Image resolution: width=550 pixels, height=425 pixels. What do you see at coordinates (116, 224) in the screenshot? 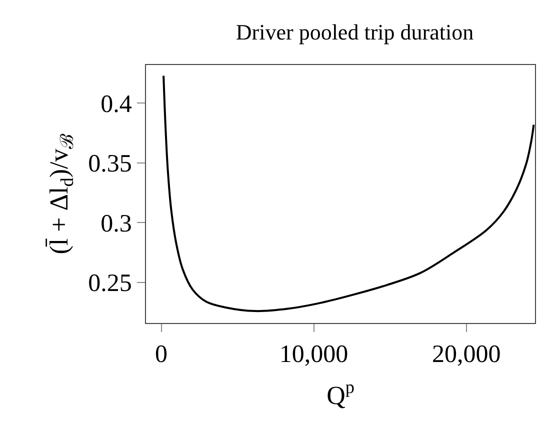
I see `y-tick-label: 0.3` at bounding box center [116, 224].